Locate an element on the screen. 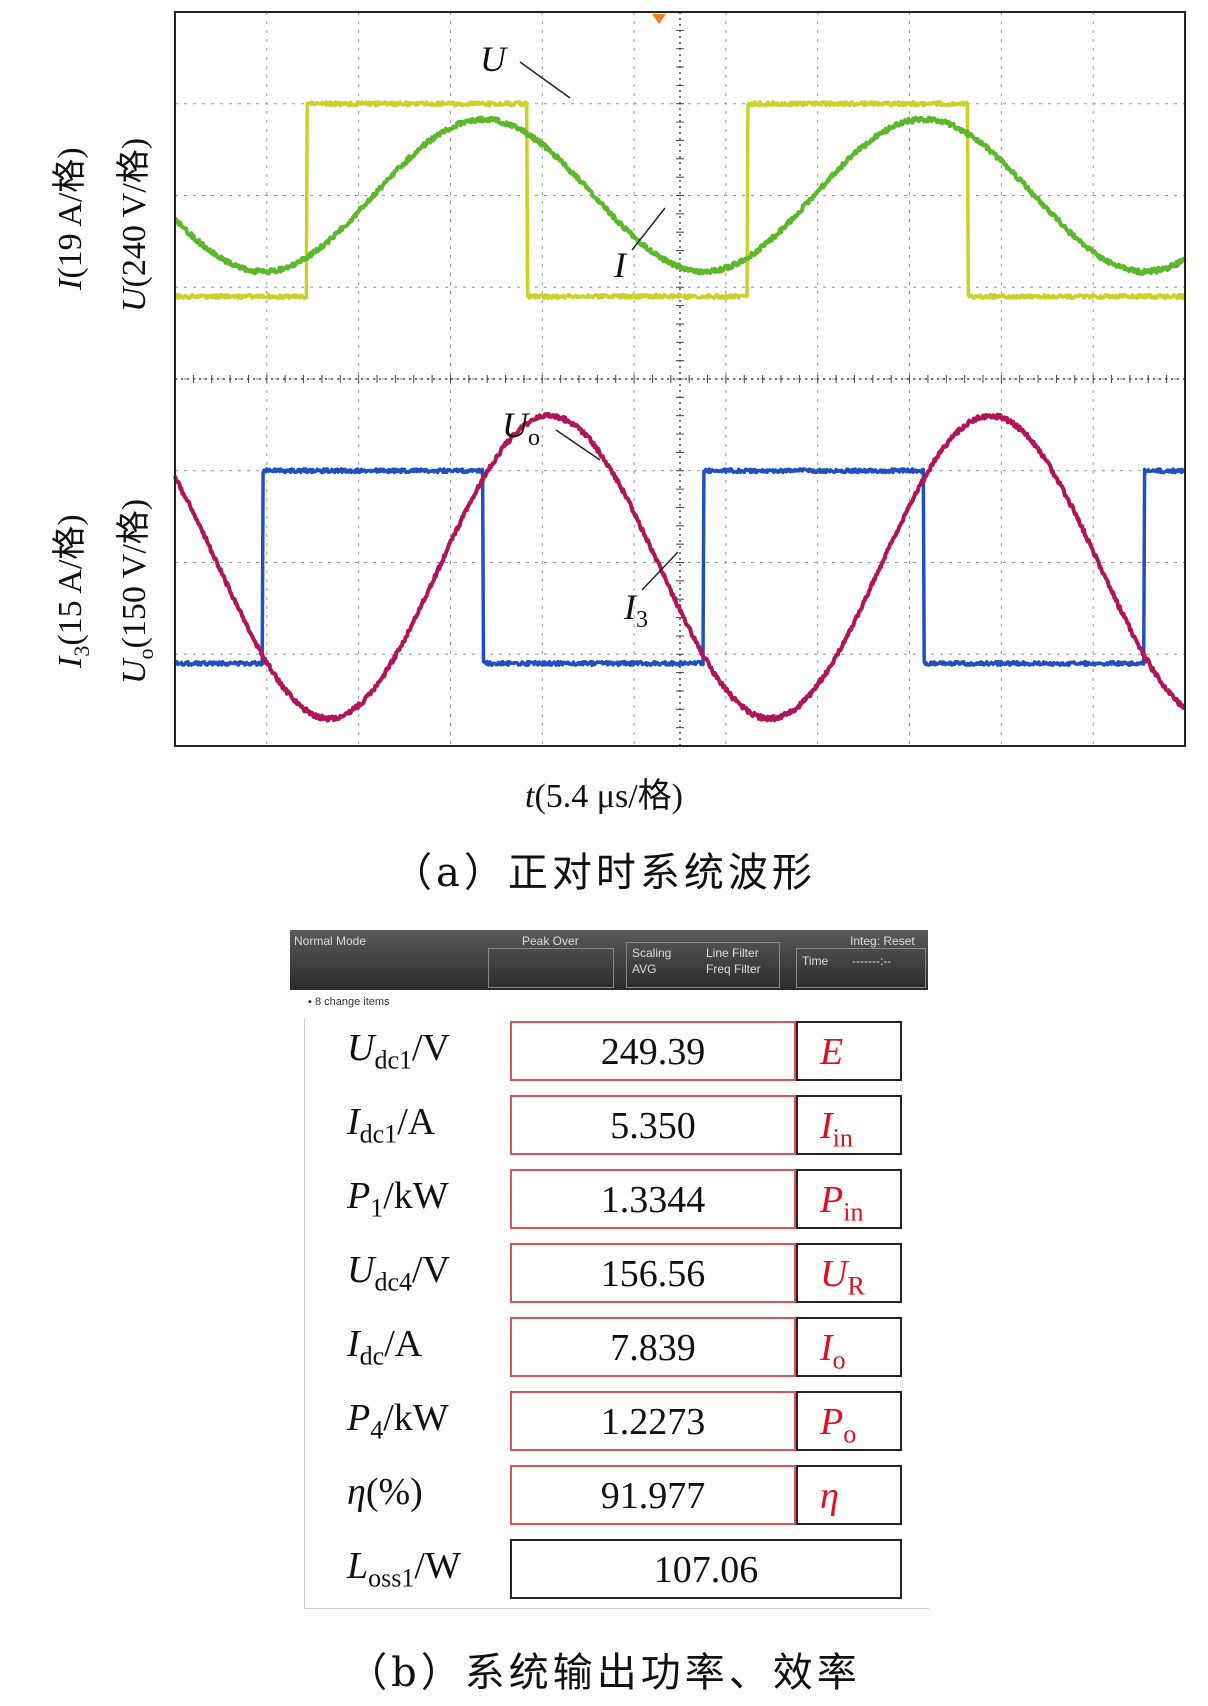 The height and width of the screenshot is (1706, 1208). table-row: Udc1/V 249.39 E is located at coordinates (617, 1051).